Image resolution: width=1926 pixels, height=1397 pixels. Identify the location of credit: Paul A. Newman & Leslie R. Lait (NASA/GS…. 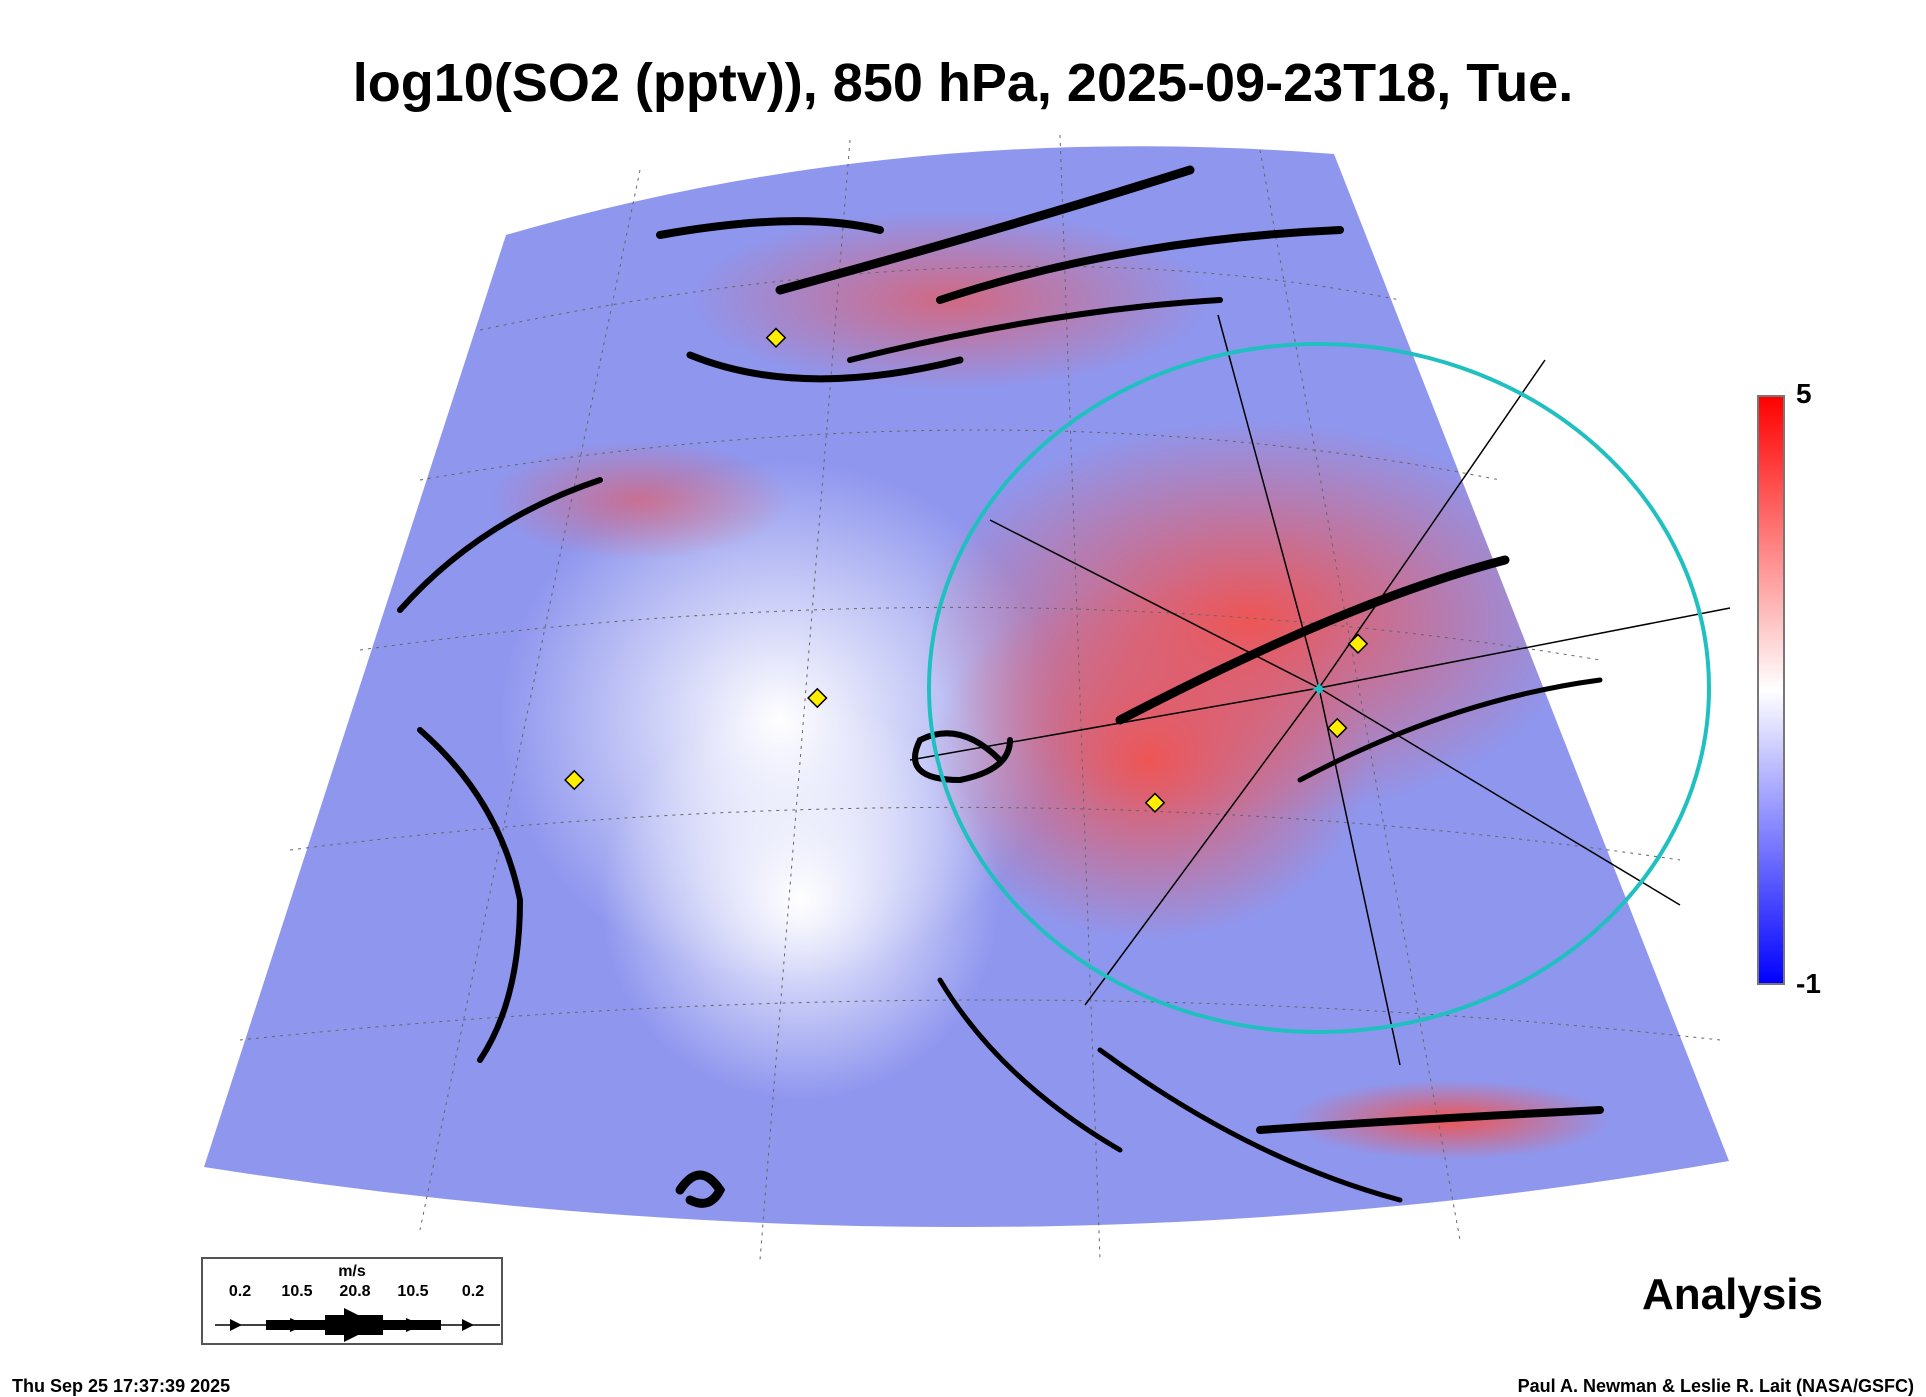
(1715, 1386).